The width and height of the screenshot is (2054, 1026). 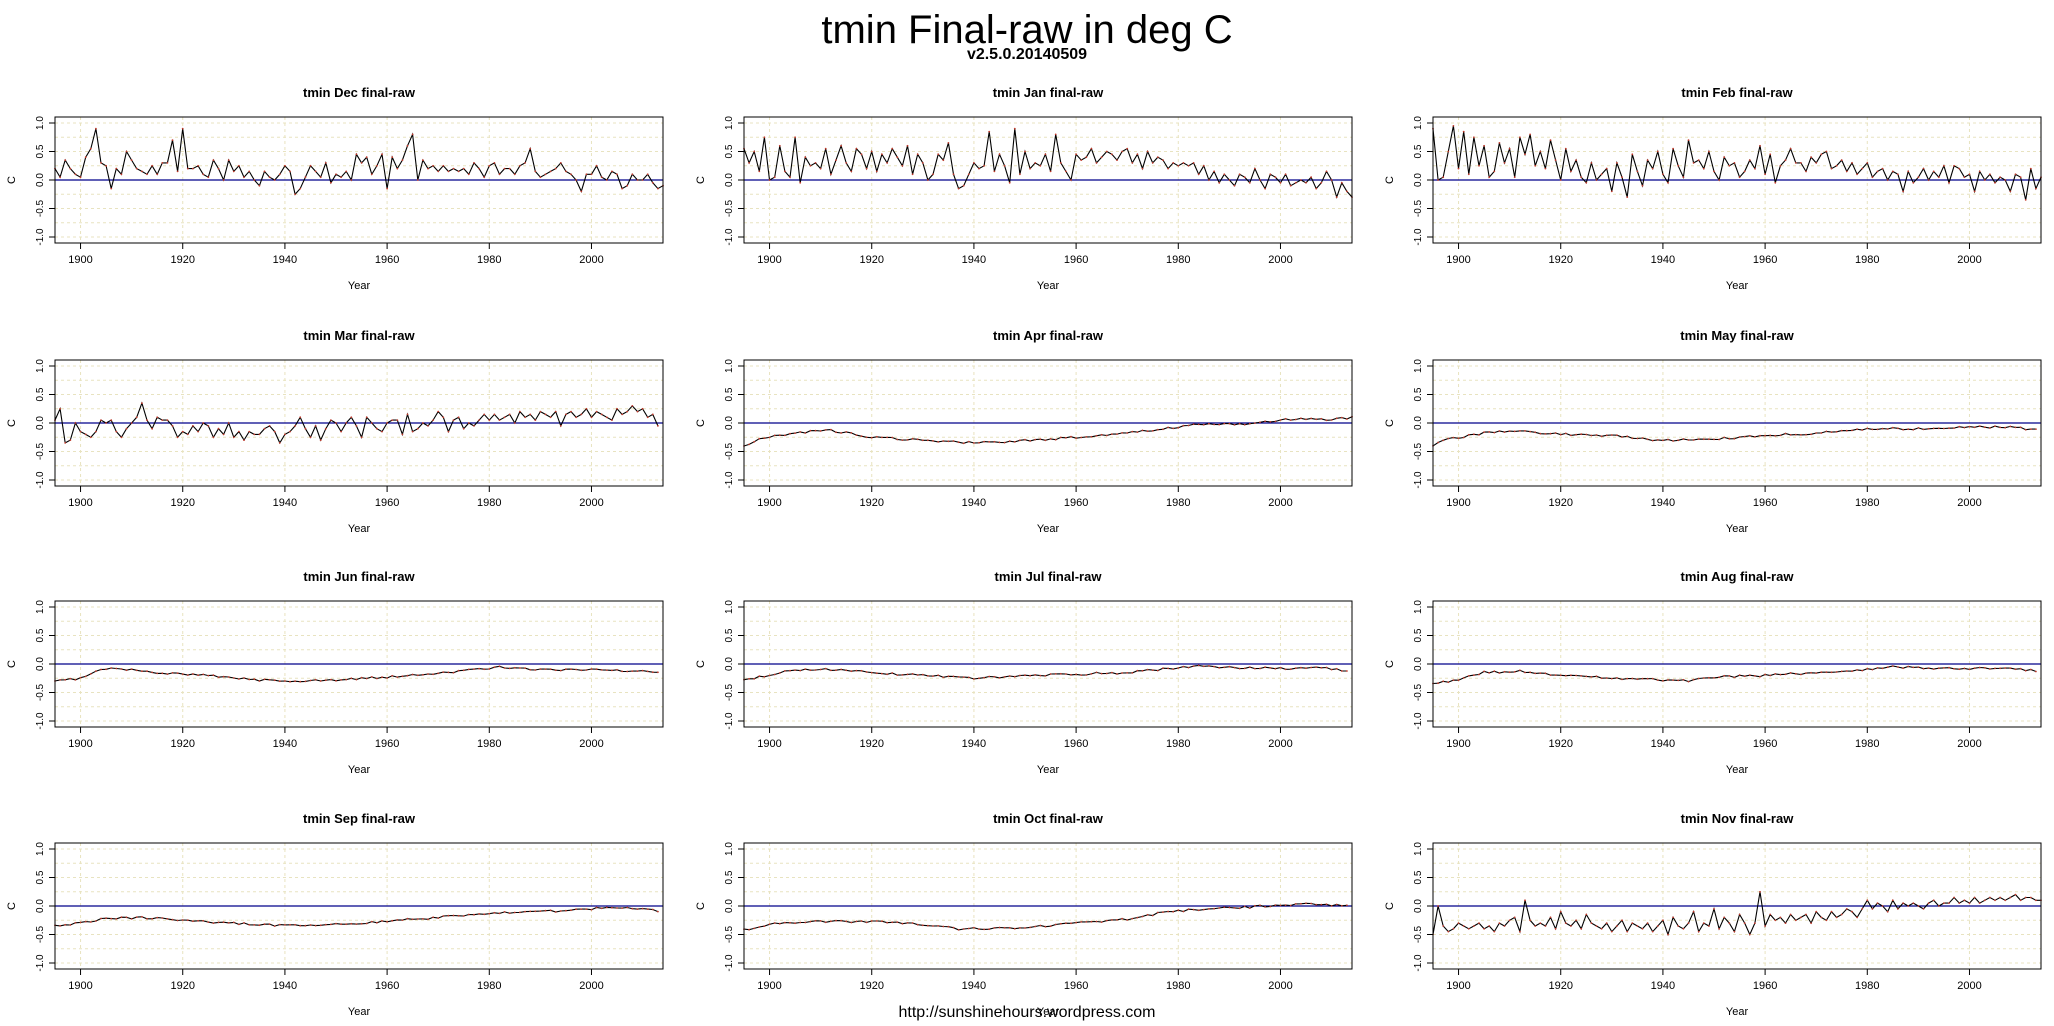 I want to click on chart-title: tmin Aug final-raw, so click(x=1738, y=576).